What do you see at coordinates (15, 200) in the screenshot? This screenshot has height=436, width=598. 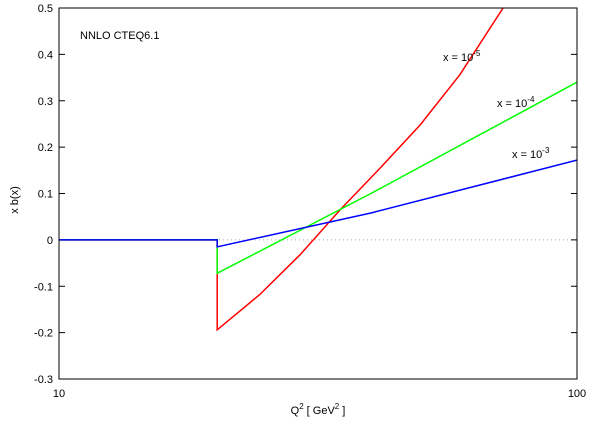 I see `y-axis-label: x b(x)` at bounding box center [15, 200].